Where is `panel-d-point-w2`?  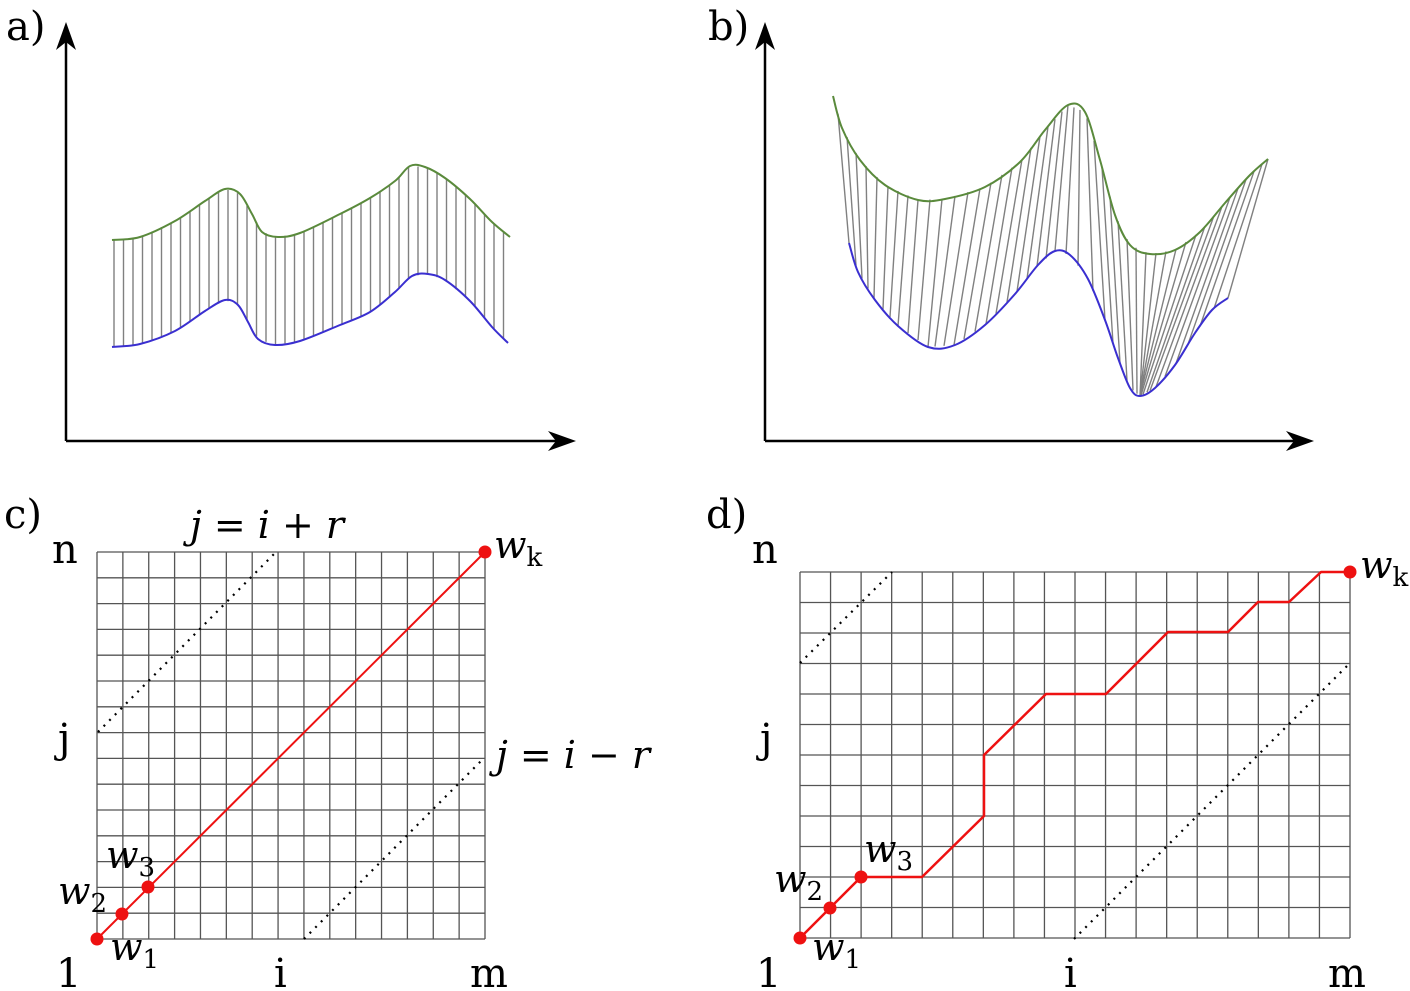 panel-d-point-w2 is located at coordinates (830, 908).